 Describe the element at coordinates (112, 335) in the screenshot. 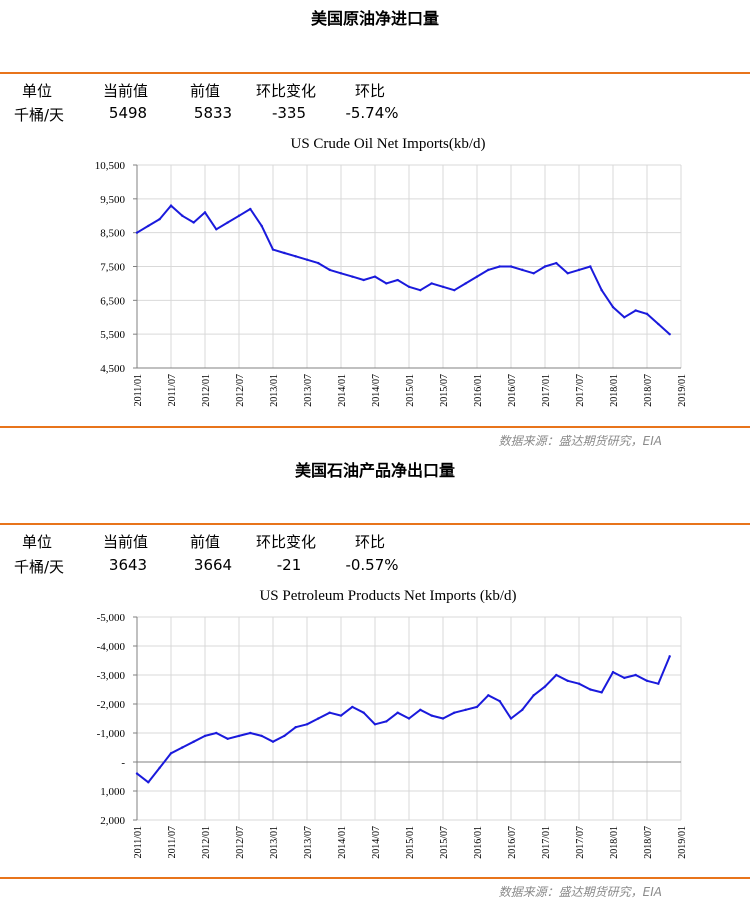

I see `y-tick-label: 5,500` at that location.